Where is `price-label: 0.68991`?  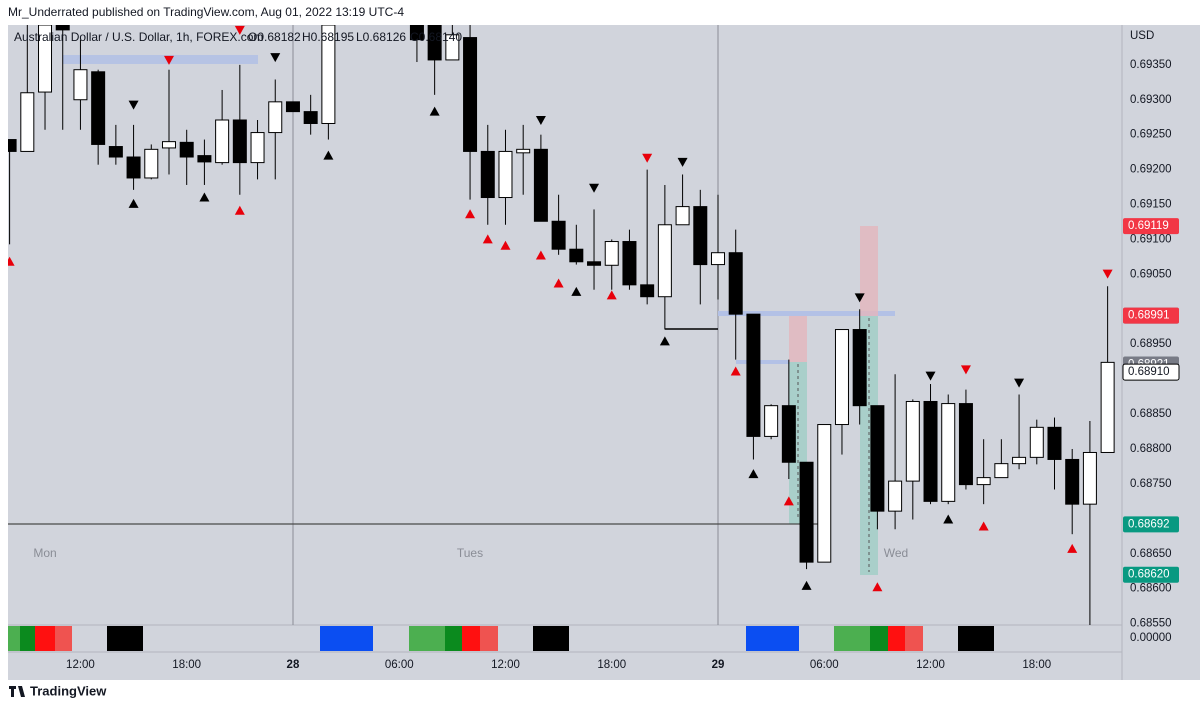
price-label: 0.68991 is located at coordinates (1149, 316).